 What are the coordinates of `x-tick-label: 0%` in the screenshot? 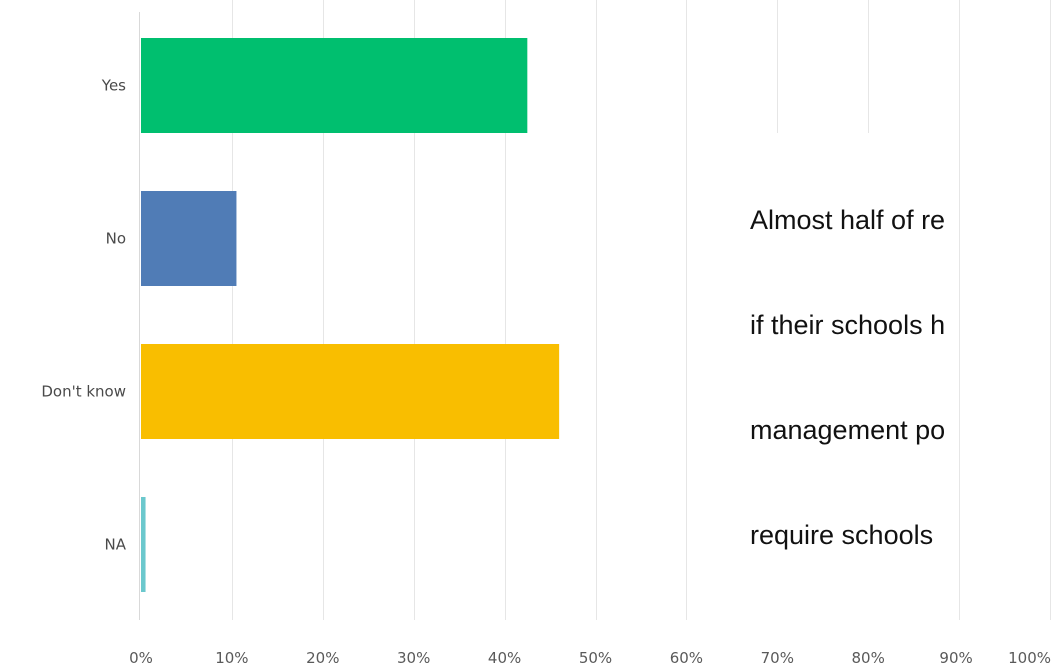 It's located at (141, 657).